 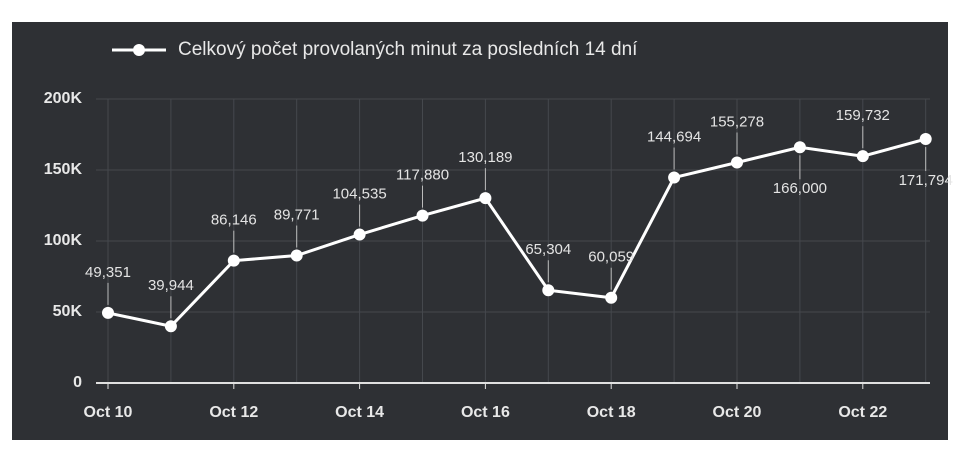 What do you see at coordinates (359, 194) in the screenshot?
I see `data-label: 104,535` at bounding box center [359, 194].